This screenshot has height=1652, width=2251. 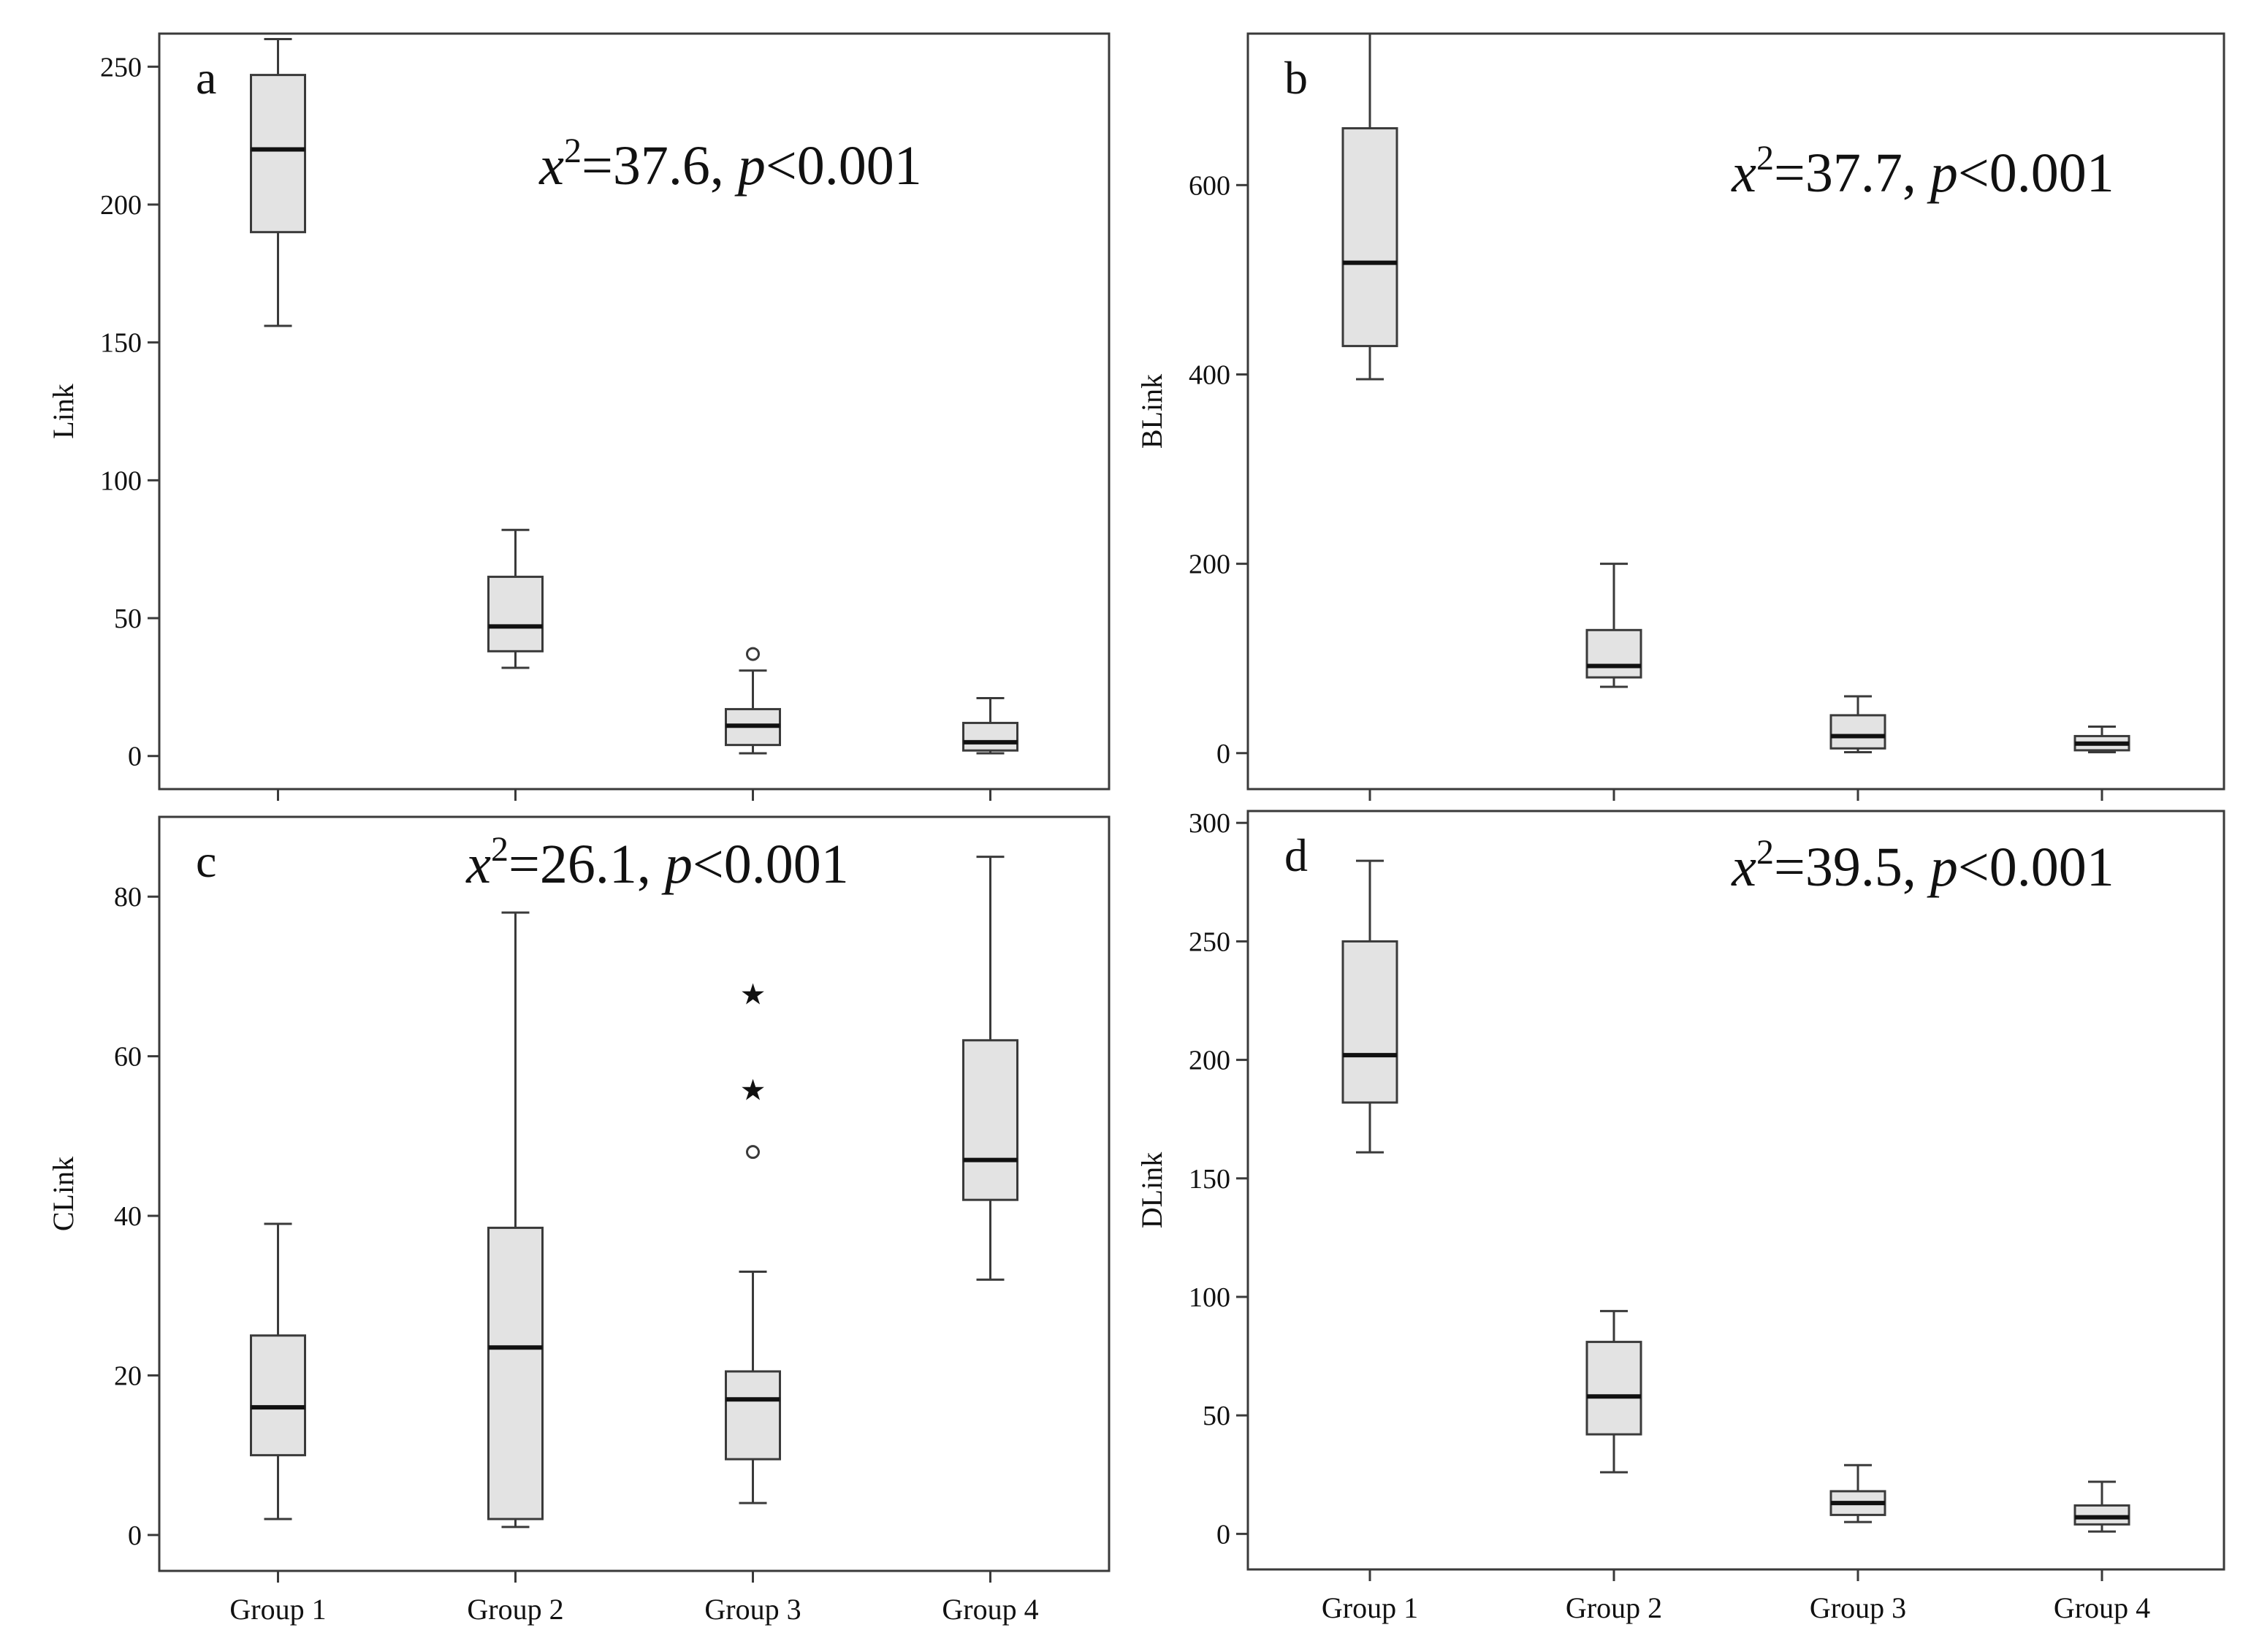 I want to click on stat-annotation: x2=26.1, p<0.001, so click(x=656, y=862).